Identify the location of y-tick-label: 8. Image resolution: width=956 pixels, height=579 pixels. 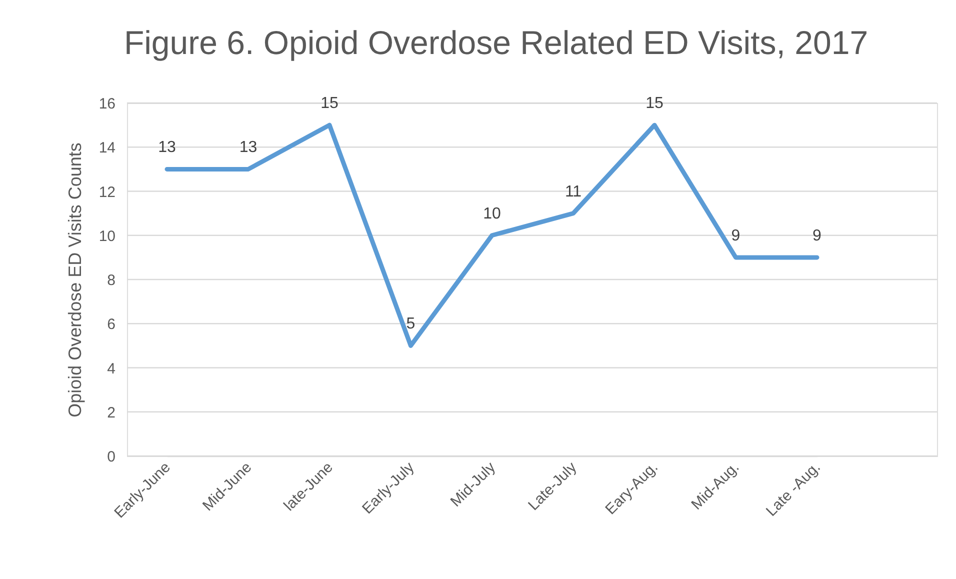
(111, 280).